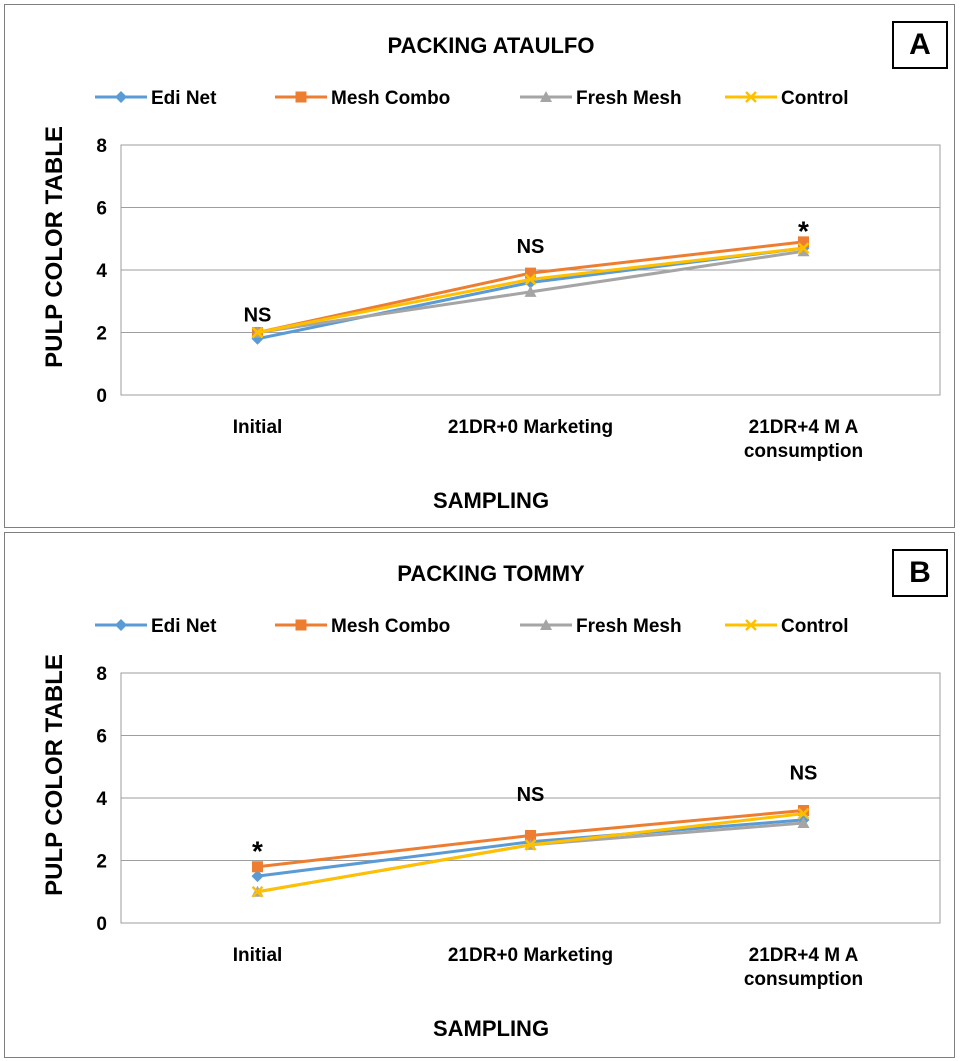 This screenshot has height=1061, width=961. I want to click on chart-title: PACKING ATAULFO, so click(491, 45).